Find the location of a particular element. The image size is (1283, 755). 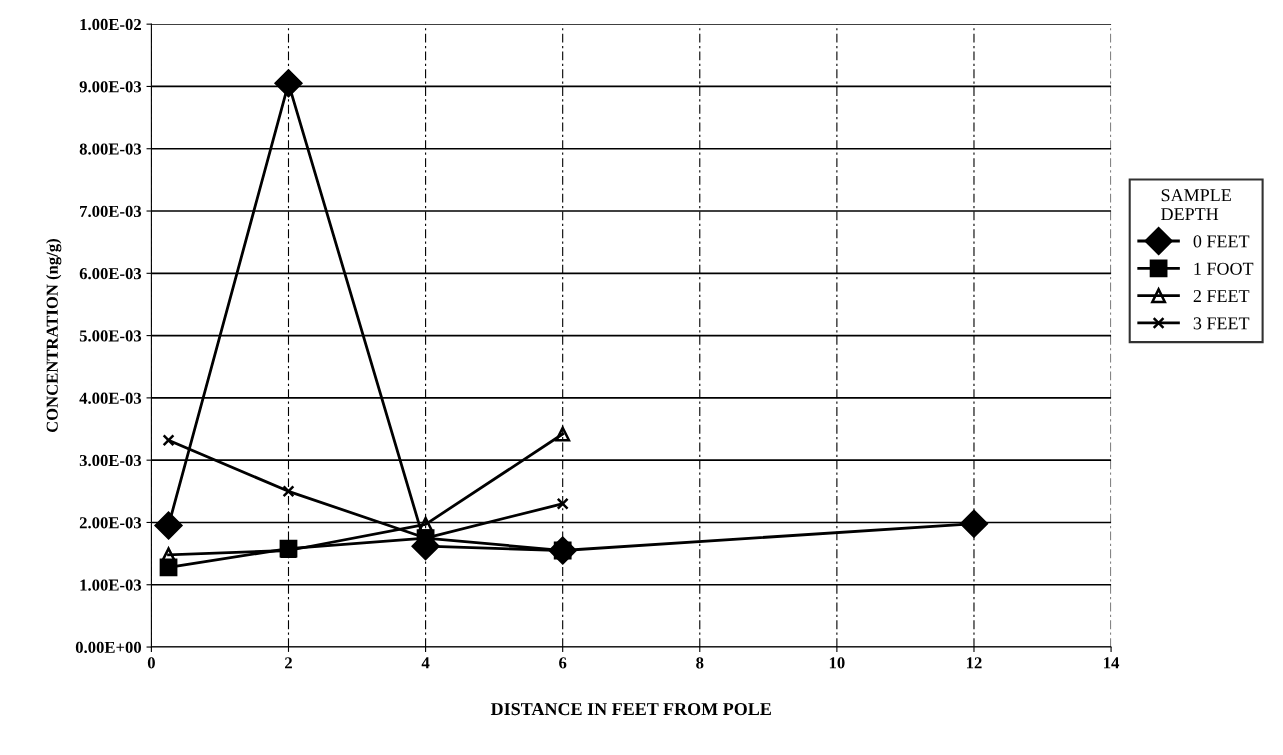

x-tick-label: 12 is located at coordinates (974, 663).